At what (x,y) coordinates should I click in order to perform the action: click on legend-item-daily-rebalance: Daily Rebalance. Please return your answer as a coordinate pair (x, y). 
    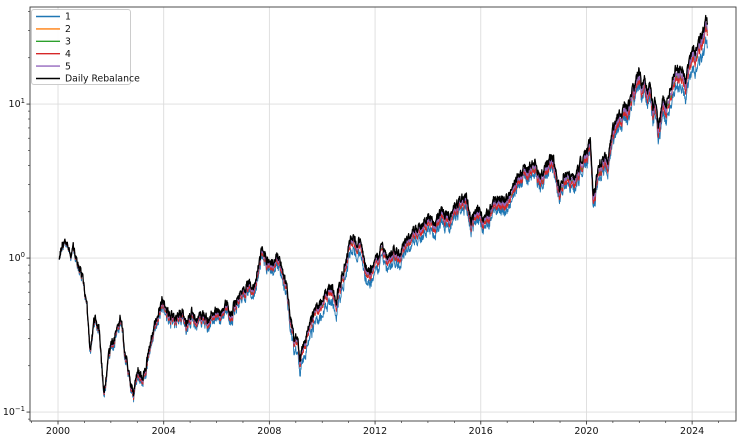
    Looking at the image, I should click on (88, 79).